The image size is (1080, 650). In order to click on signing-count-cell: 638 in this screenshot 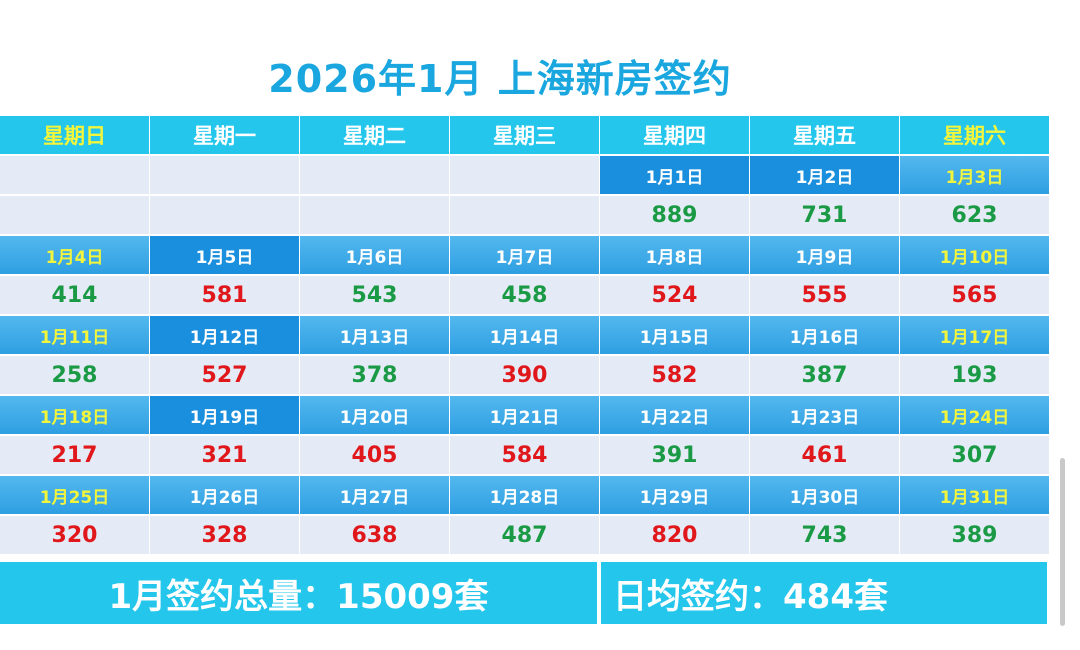, I will do `click(374, 535)`.